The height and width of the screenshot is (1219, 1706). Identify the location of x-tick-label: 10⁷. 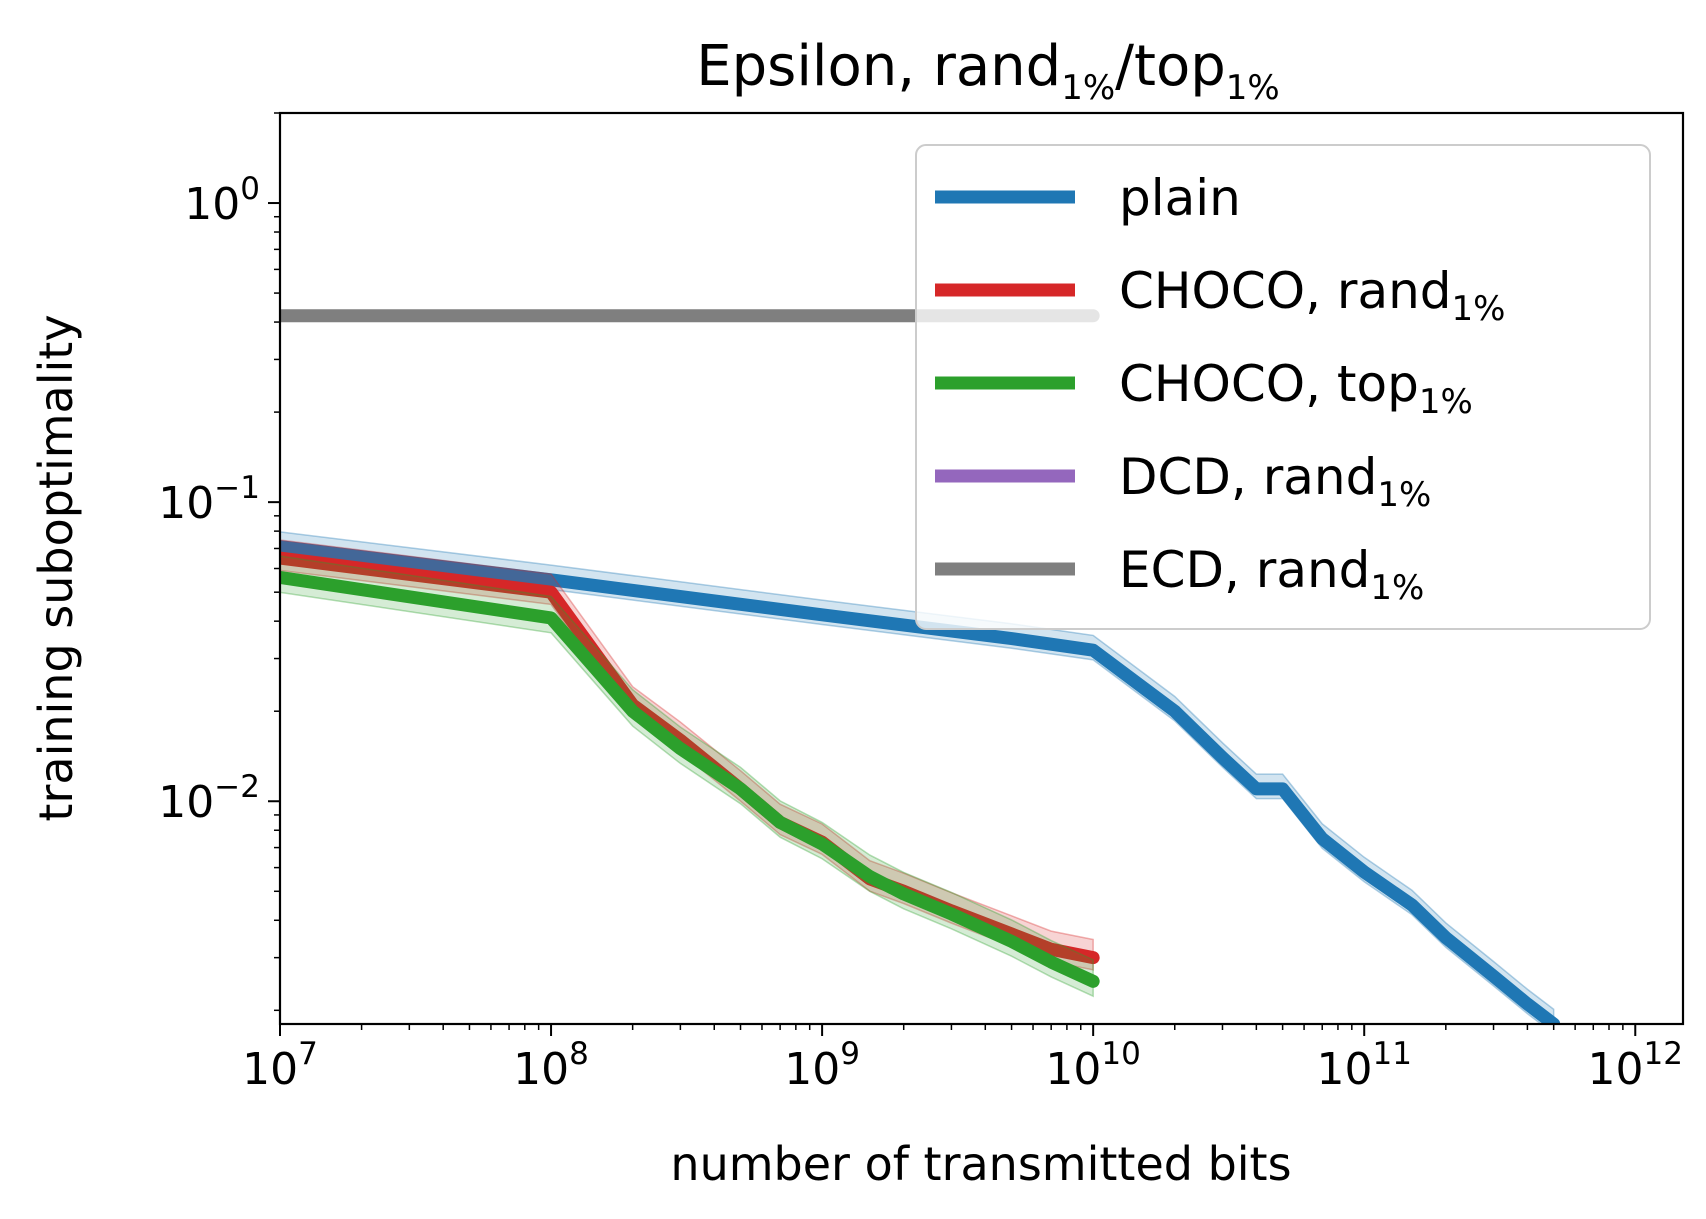
(280, 1065).